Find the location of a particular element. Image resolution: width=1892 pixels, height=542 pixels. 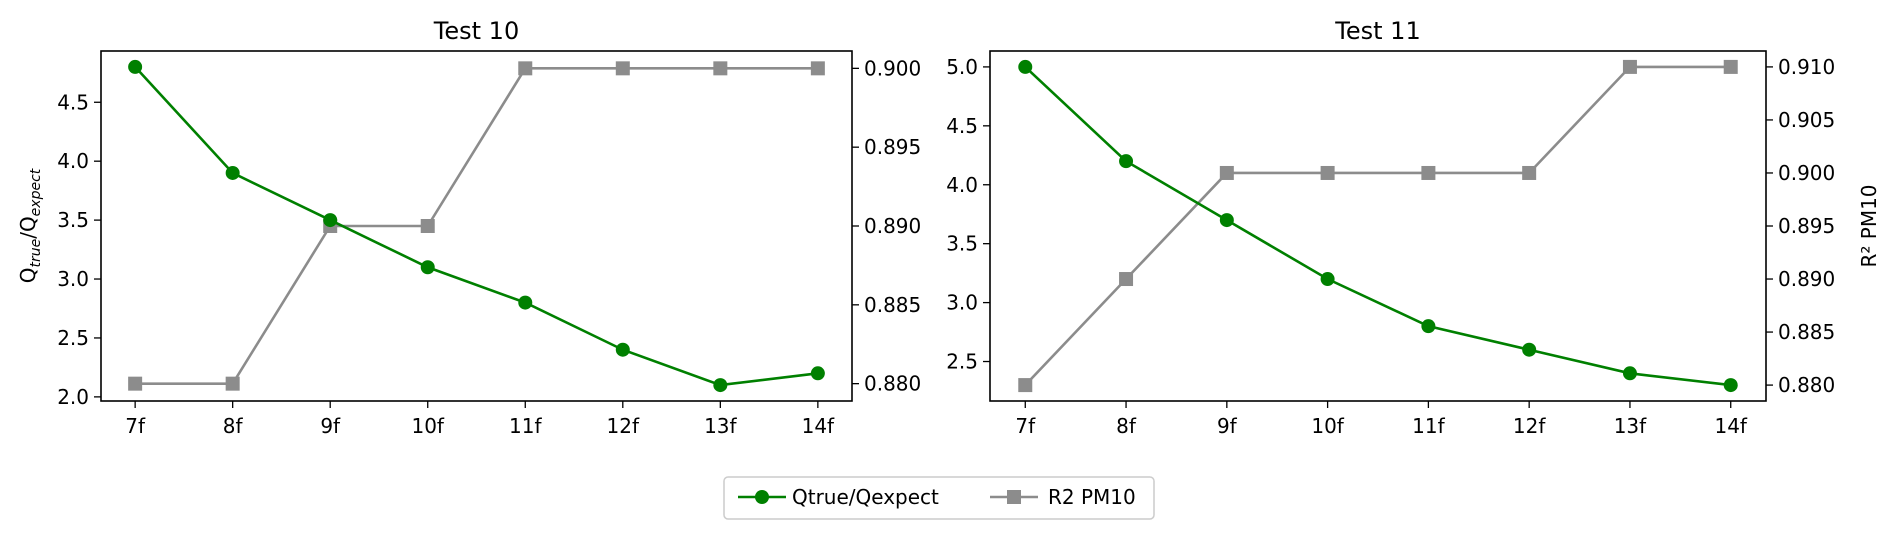

legend-label-q: Qtrue/Qexpect is located at coordinates (865, 497).